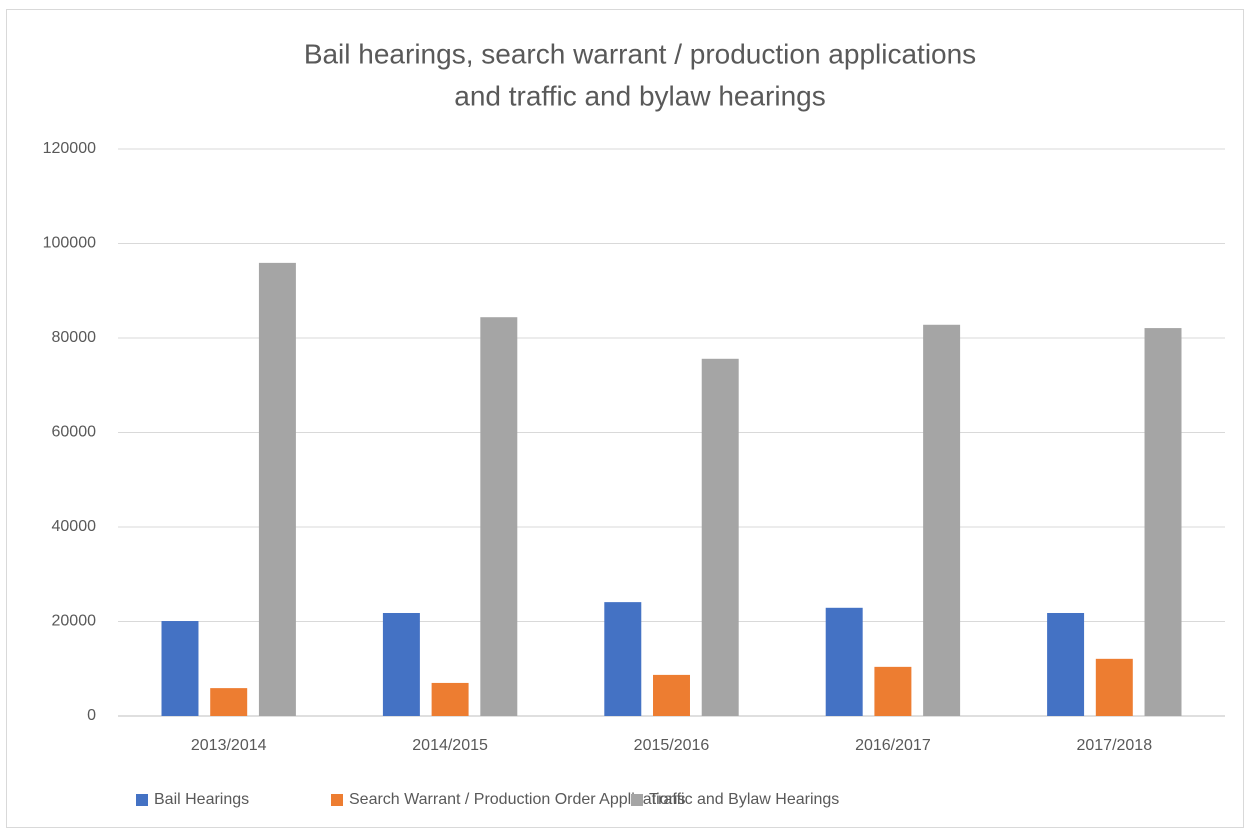  What do you see at coordinates (69, 148) in the screenshot?
I see `y-tick-label: 120000` at bounding box center [69, 148].